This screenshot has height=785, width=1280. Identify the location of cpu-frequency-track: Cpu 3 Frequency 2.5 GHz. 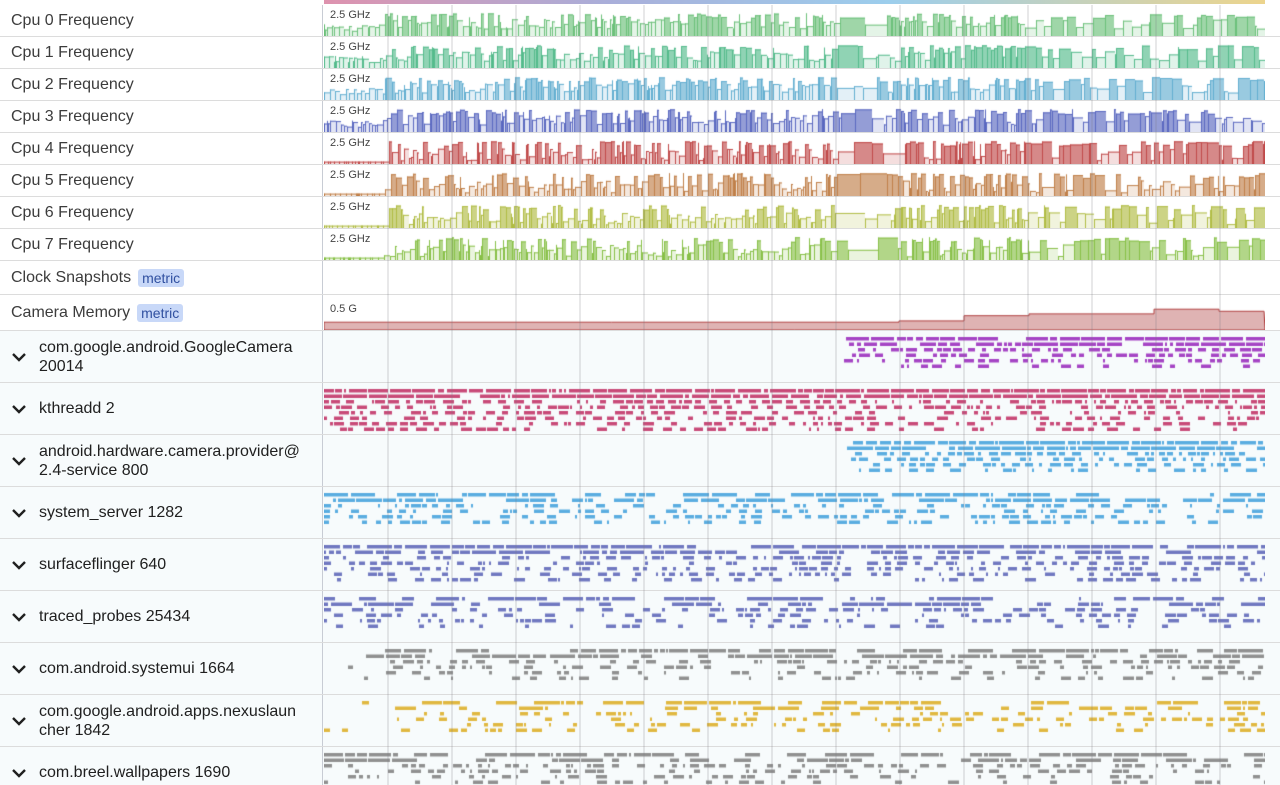
(640, 117).